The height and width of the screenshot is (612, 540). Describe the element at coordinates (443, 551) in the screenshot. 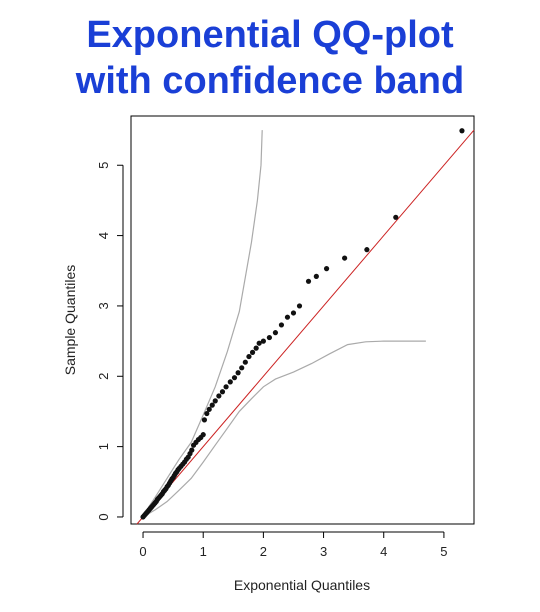

I see `x-tick-label-5: 5` at that location.